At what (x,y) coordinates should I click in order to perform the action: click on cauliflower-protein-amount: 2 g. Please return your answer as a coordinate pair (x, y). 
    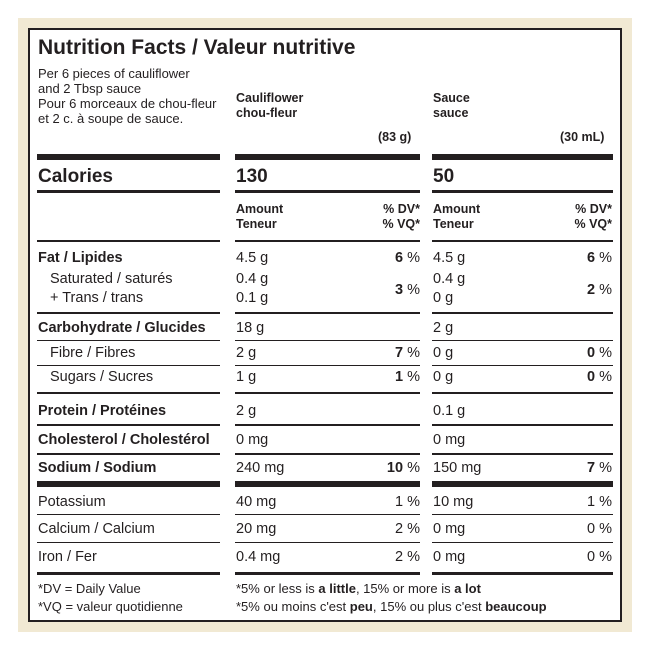
    Looking at the image, I should click on (246, 411).